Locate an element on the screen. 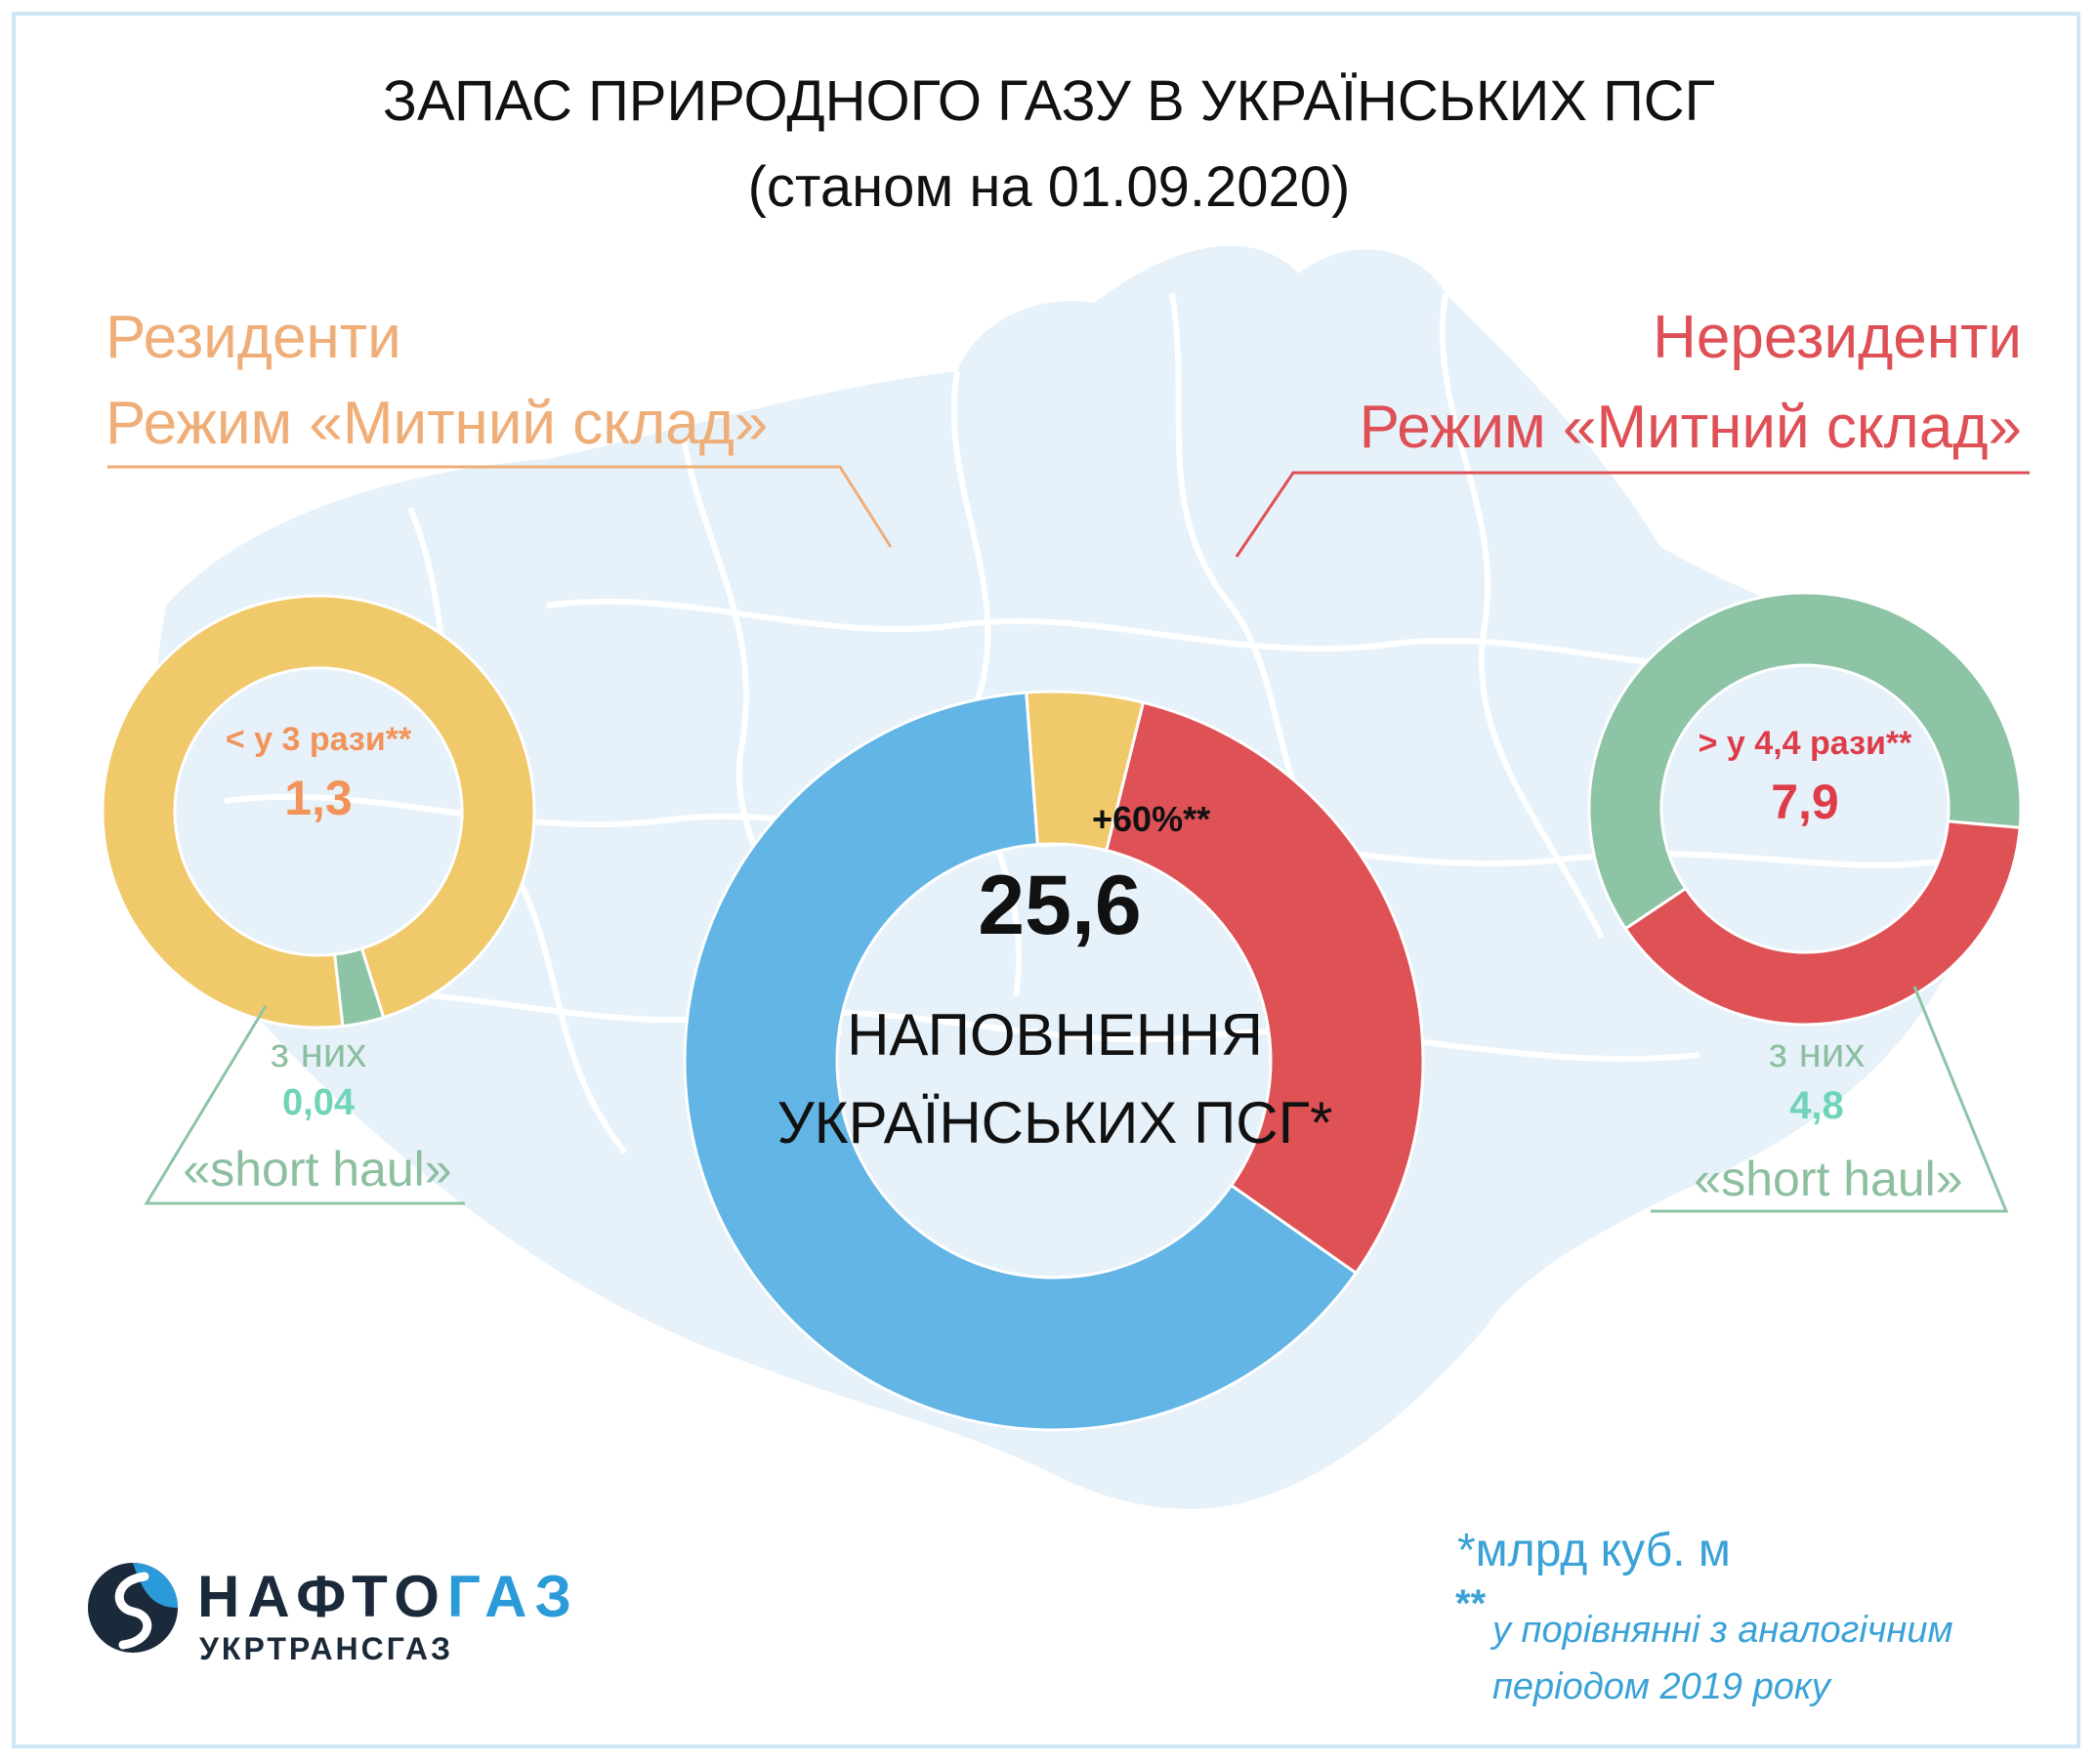 This screenshot has width=2098, height=1764. main-value: 25,6 is located at coordinates (1060, 905).